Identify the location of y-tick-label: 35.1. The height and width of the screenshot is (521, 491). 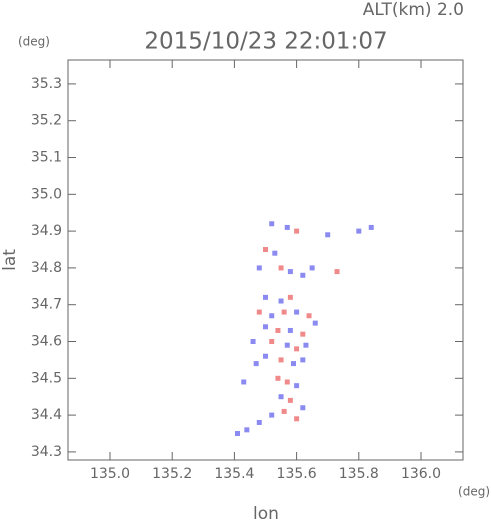
(46, 158).